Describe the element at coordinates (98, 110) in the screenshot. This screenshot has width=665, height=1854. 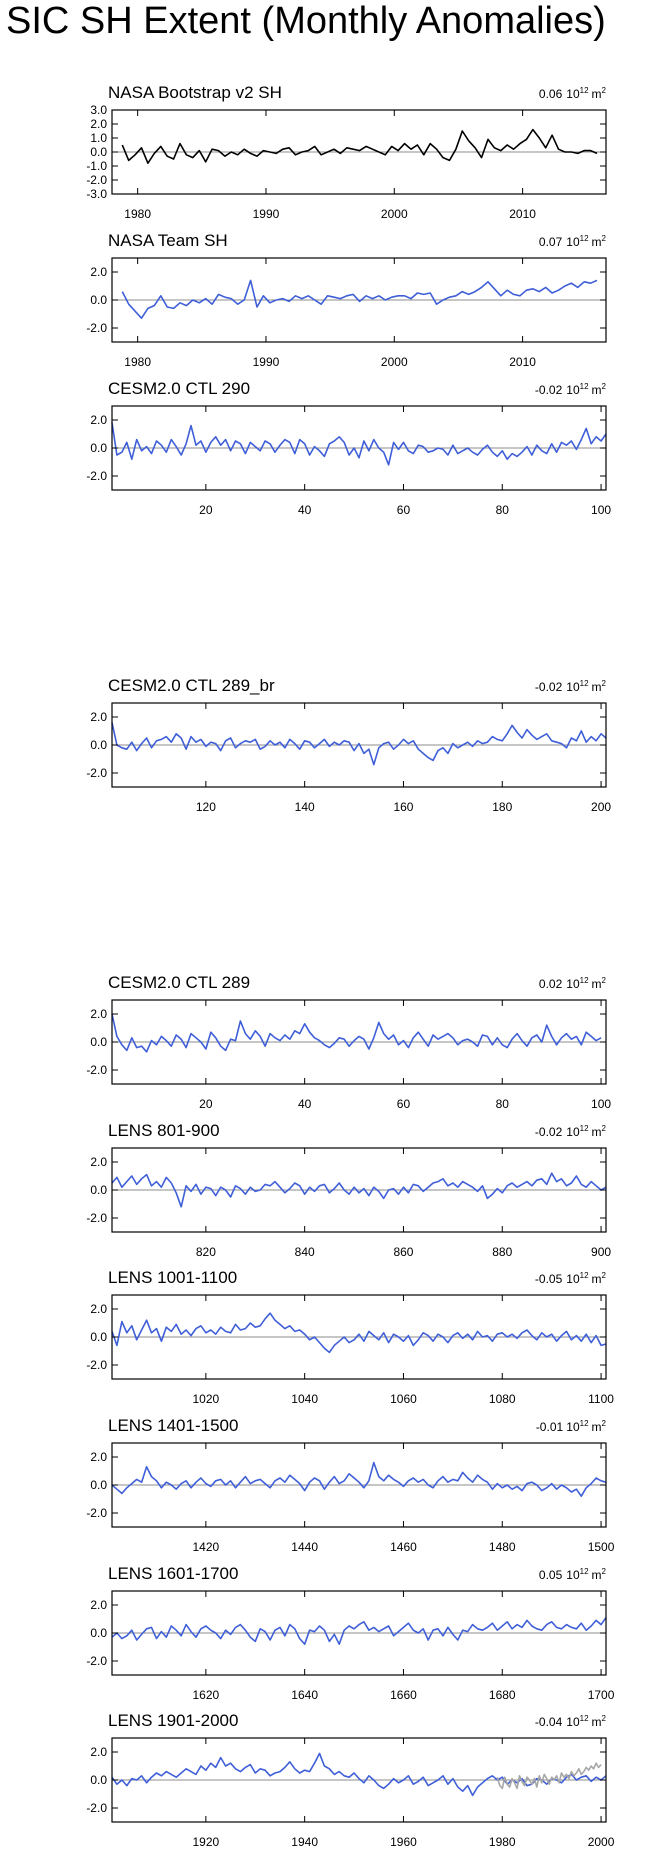
I see `y-tick-label: 3.0` at that location.